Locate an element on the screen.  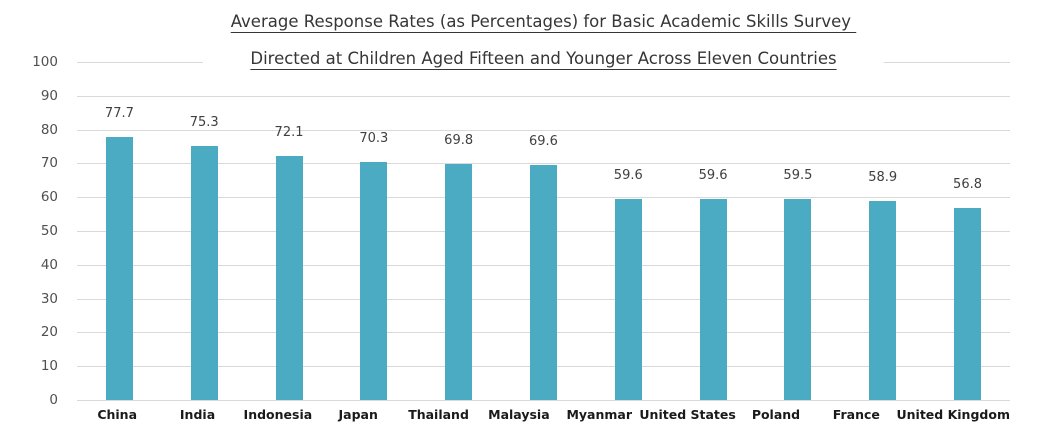
bar-group: 72.1 is located at coordinates (289, 231).